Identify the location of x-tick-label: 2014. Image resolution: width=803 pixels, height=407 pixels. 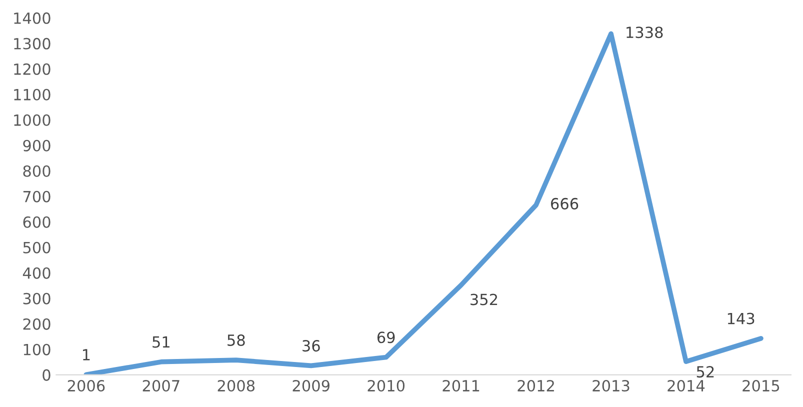
(686, 386).